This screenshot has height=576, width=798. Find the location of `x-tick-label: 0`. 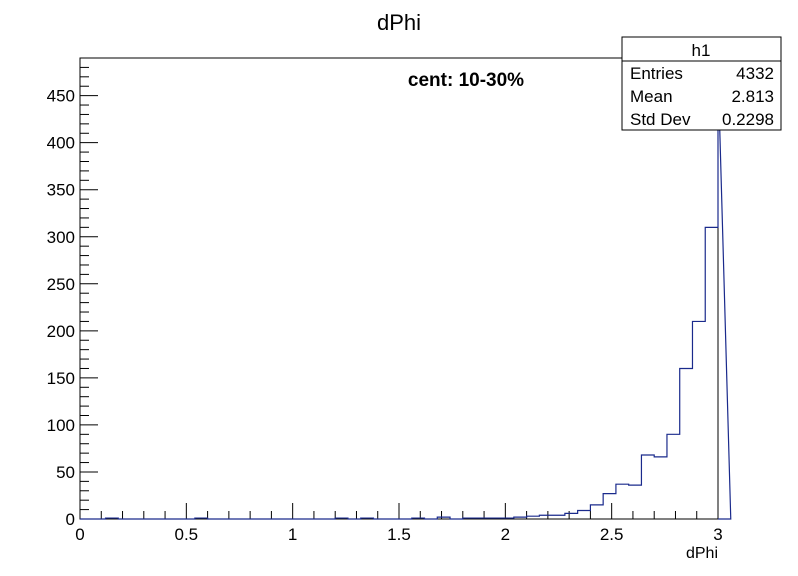

x-tick-label: 0 is located at coordinates (79, 534).